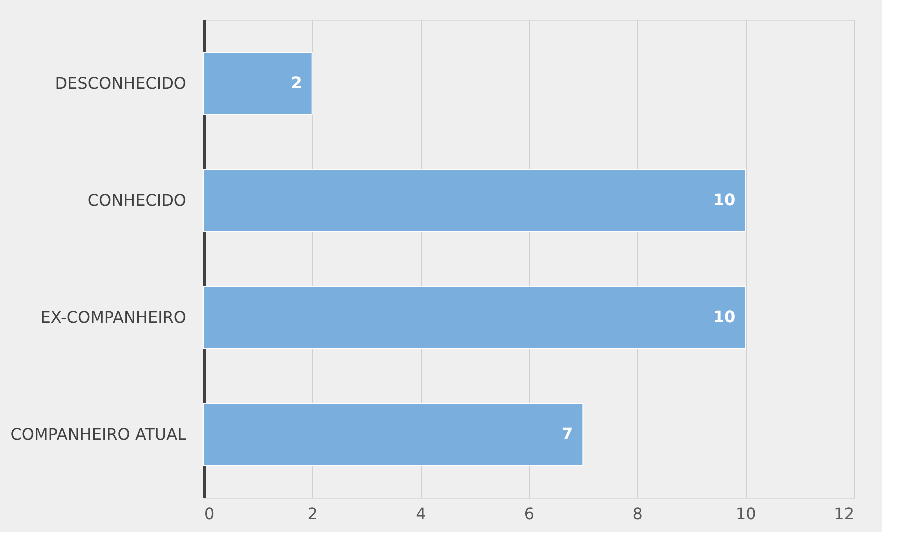 This screenshot has height=535, width=905. I want to click on x-tick-label: 2, so click(313, 514).